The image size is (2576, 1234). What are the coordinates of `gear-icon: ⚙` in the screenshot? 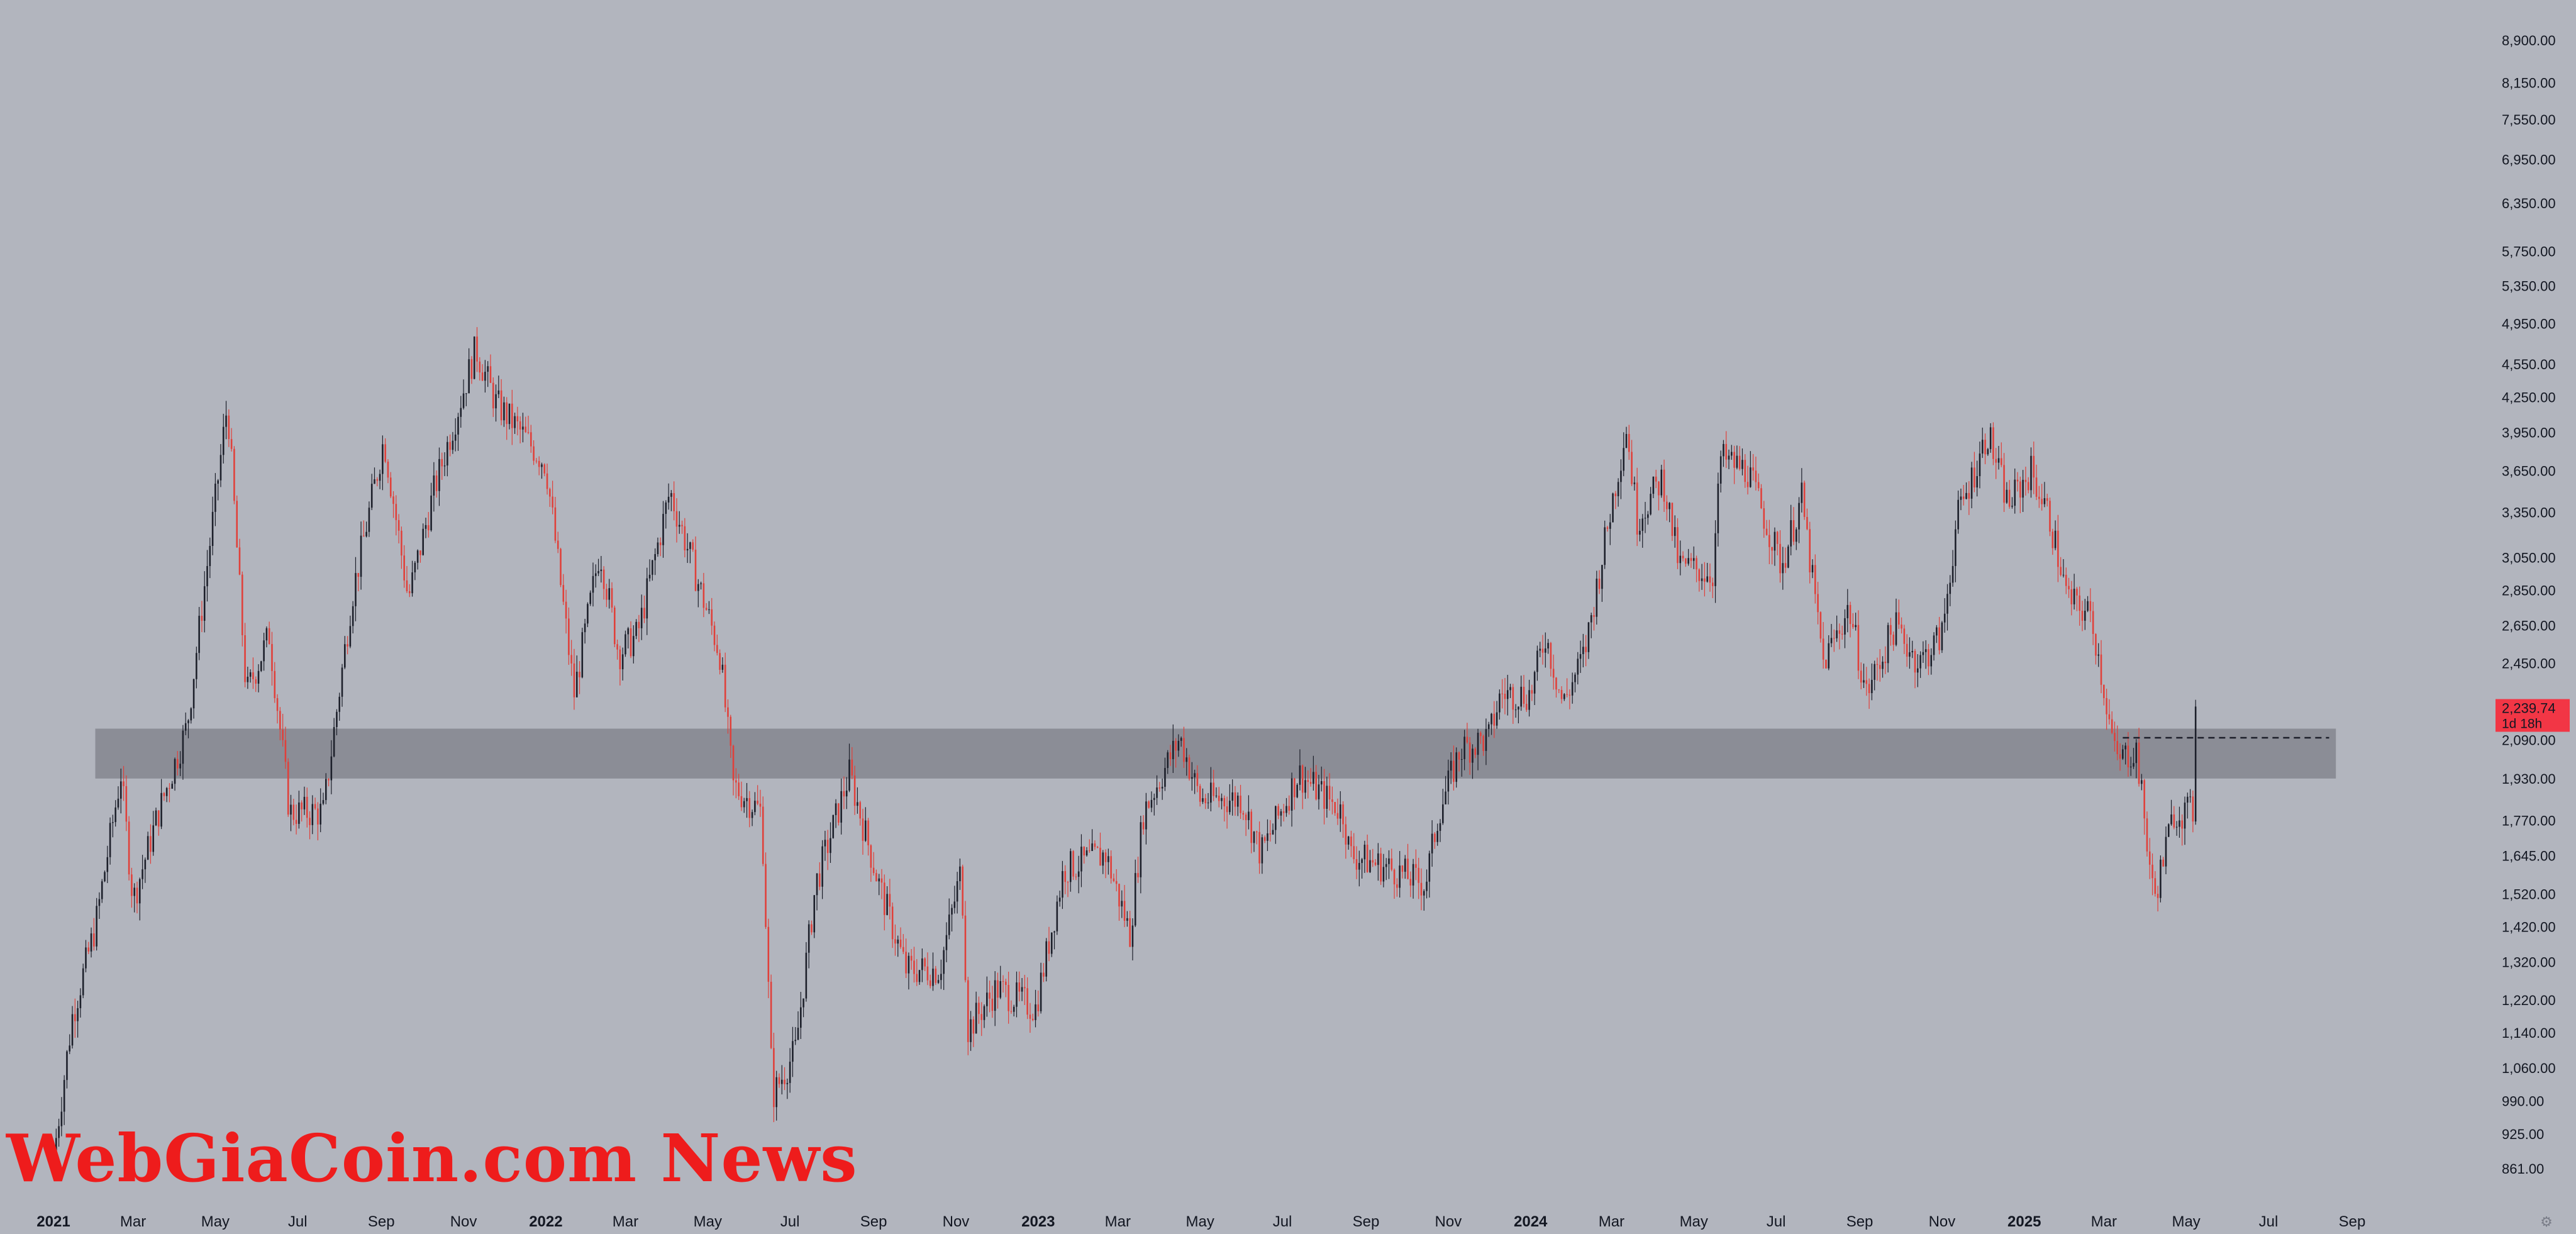 It's located at (2546, 1222).